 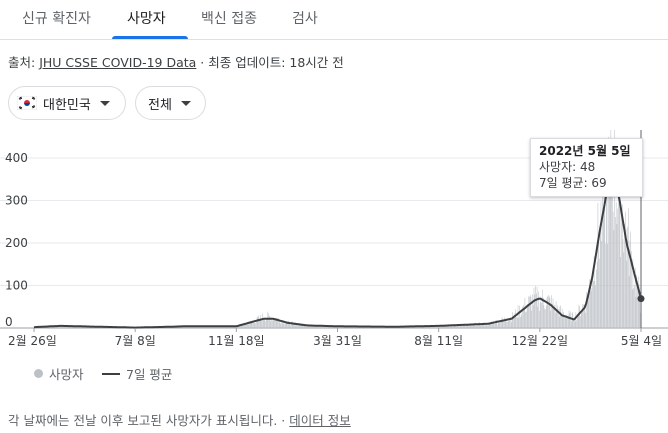 I want to click on source-link: JHU CSSE COVID-19 Data, so click(x=118, y=62).